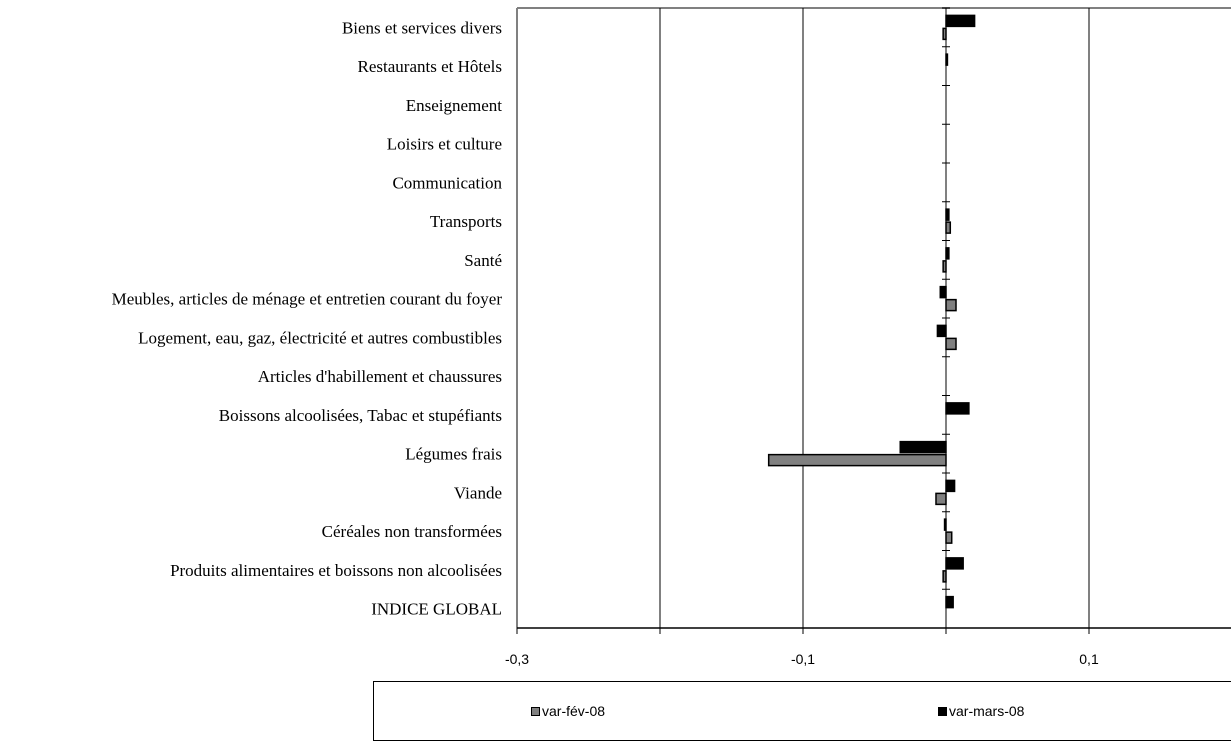 This screenshot has height=741, width=1231. I want to click on legend-item-var-mars-08: var-mars-08, so click(981, 711).